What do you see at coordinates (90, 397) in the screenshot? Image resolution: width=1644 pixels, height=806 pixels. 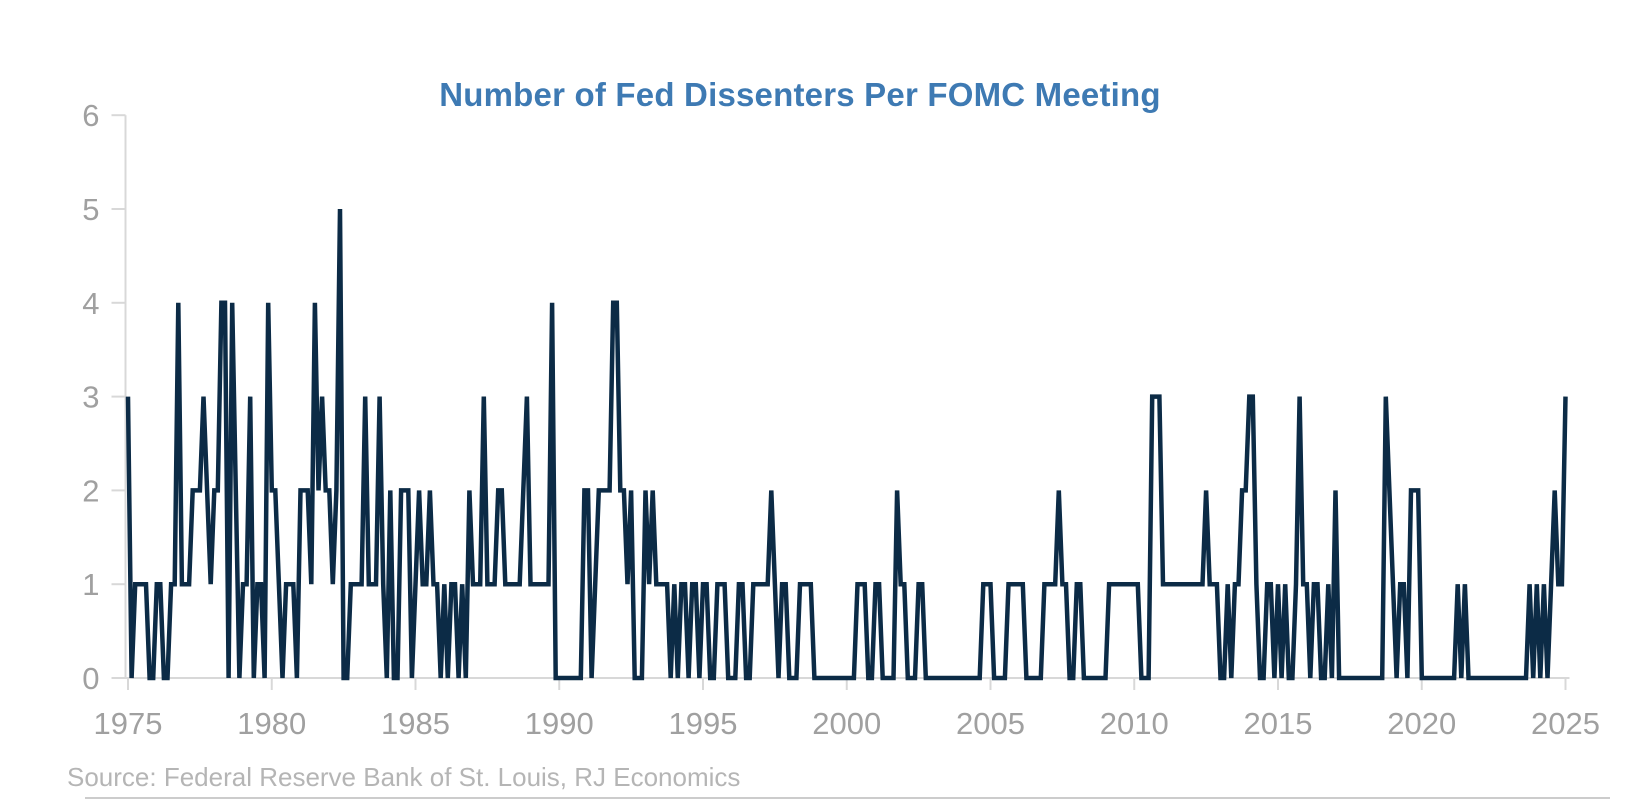 I see `y-axis-label: 3` at bounding box center [90, 397].